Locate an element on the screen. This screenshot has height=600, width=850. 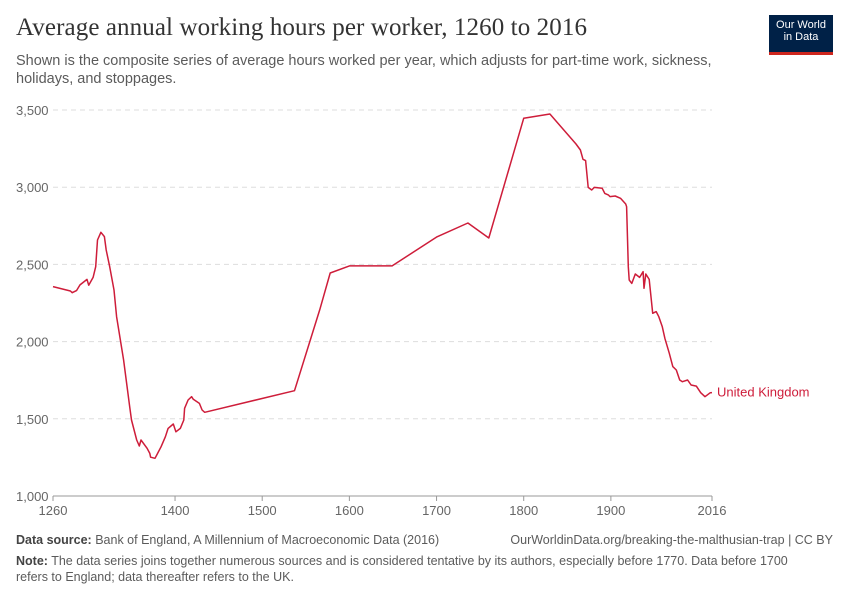
x-tick-label: 1900 is located at coordinates (610, 510).